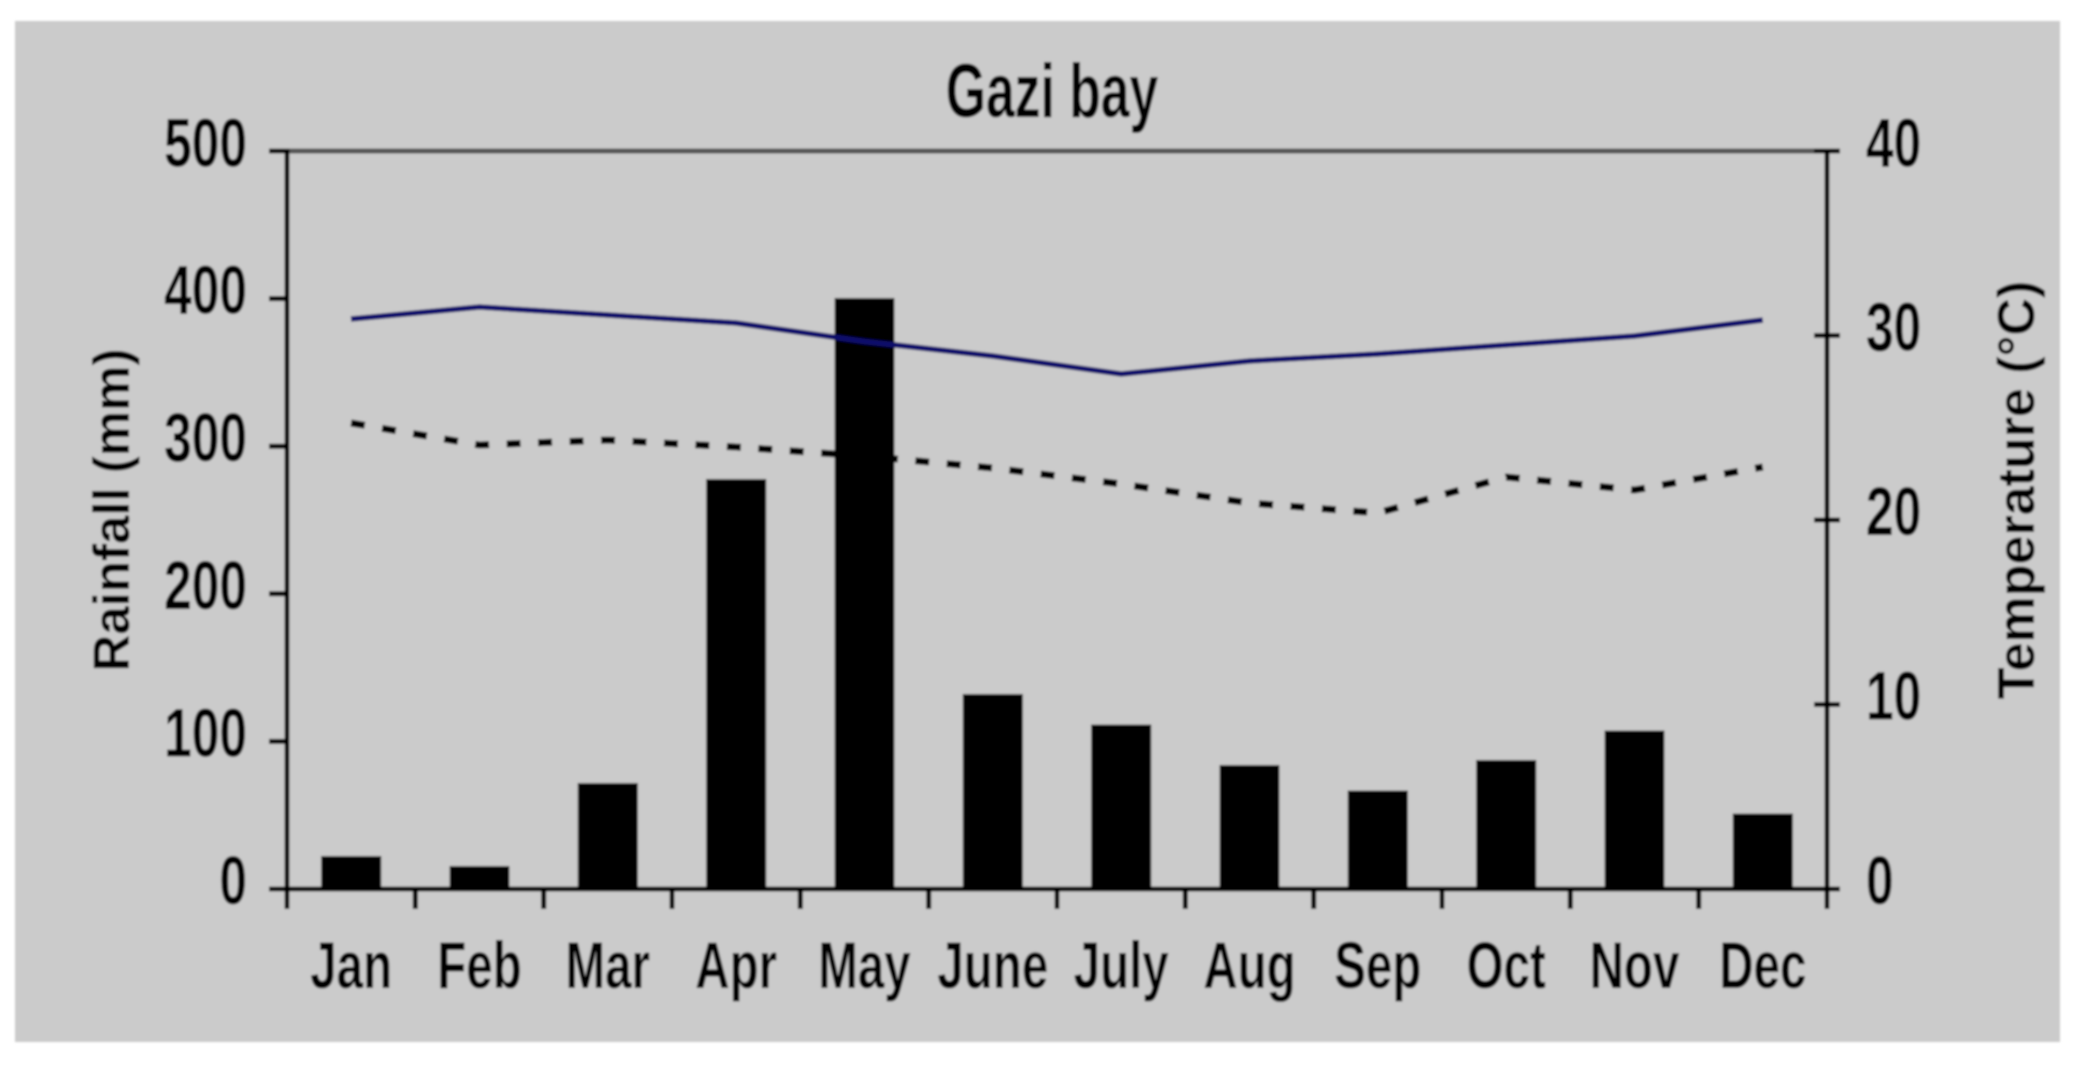 The height and width of the screenshot is (1070, 2079). I want to click on svg-text: 30, so click(1893, 327).